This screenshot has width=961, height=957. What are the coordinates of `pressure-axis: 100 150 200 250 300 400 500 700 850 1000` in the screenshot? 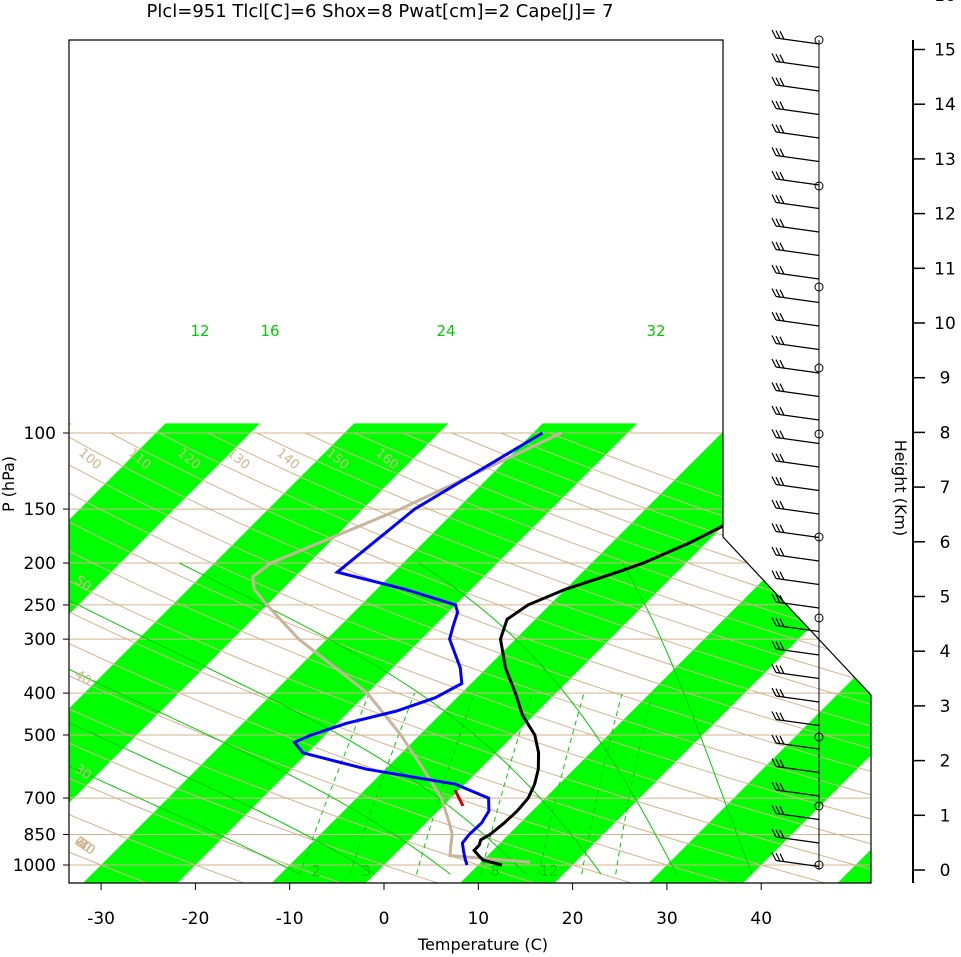 It's located at (41, 461).